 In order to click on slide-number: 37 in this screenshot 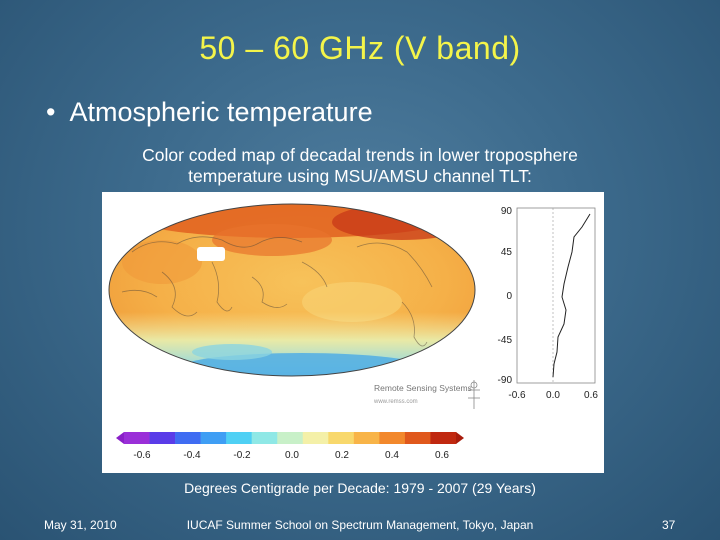, I will do `click(669, 525)`.